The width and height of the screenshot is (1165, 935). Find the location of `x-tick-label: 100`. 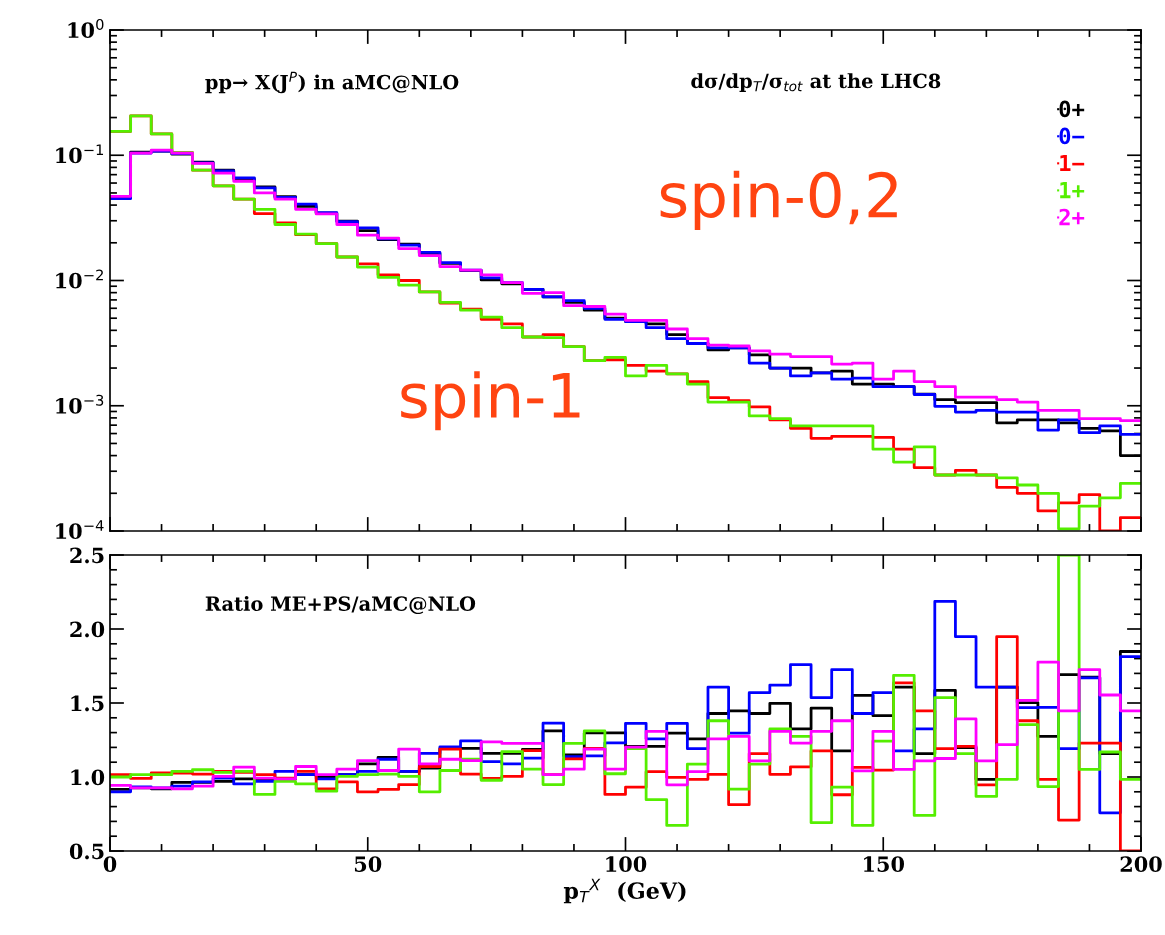

x-tick-label: 100 is located at coordinates (626, 864).